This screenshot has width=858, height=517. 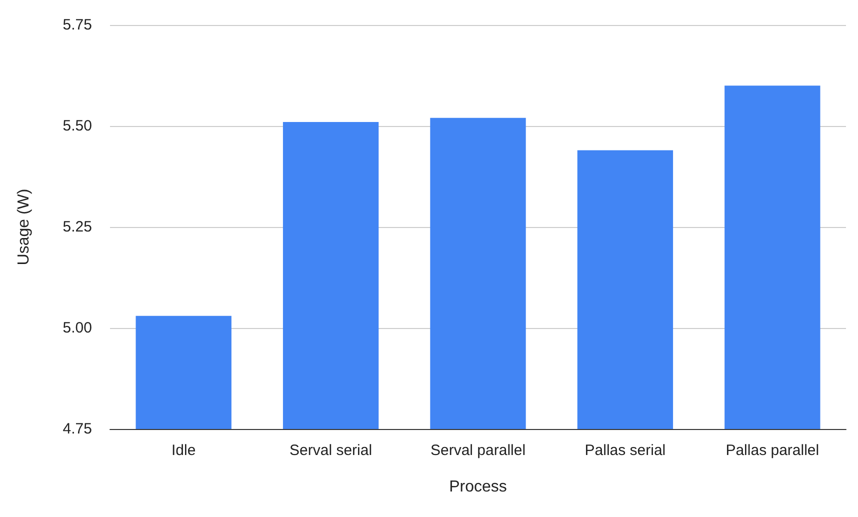 What do you see at coordinates (331, 450) in the screenshot?
I see `x-tick-label: Serval serial` at bounding box center [331, 450].